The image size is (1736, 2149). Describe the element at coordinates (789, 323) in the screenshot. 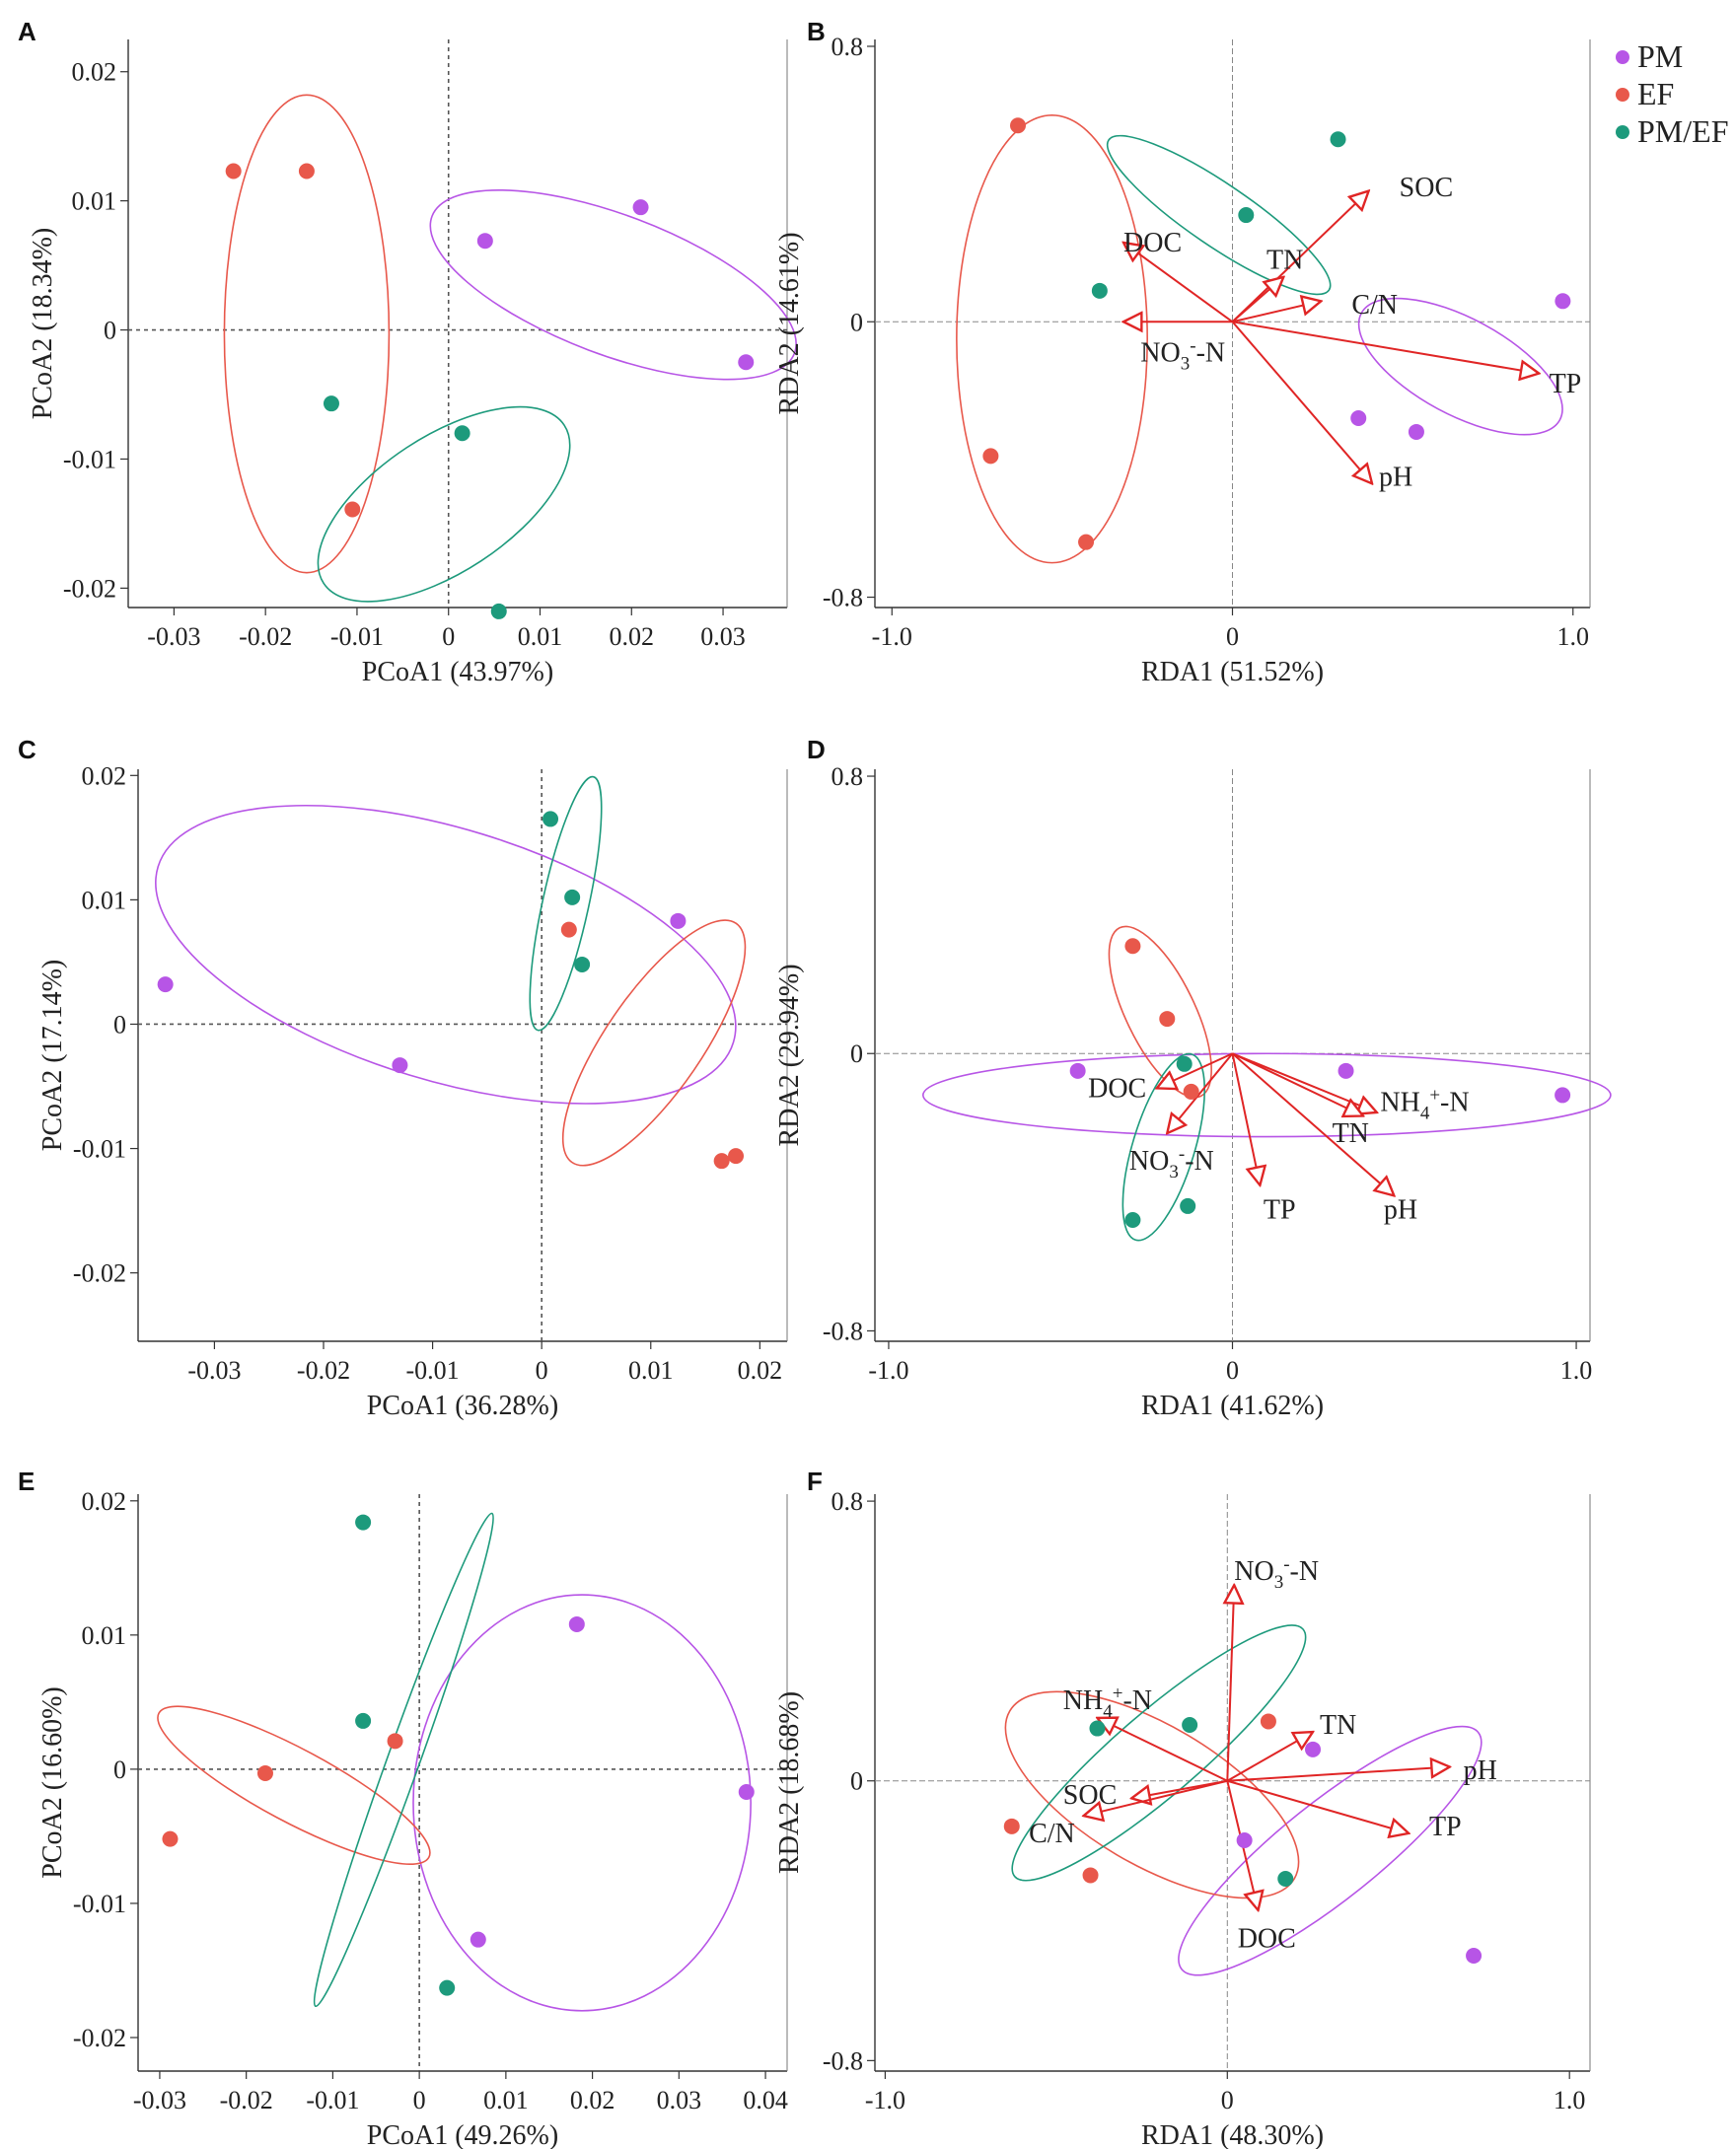

I see `y-axis-label: RDA2 (14.61%)` at that location.